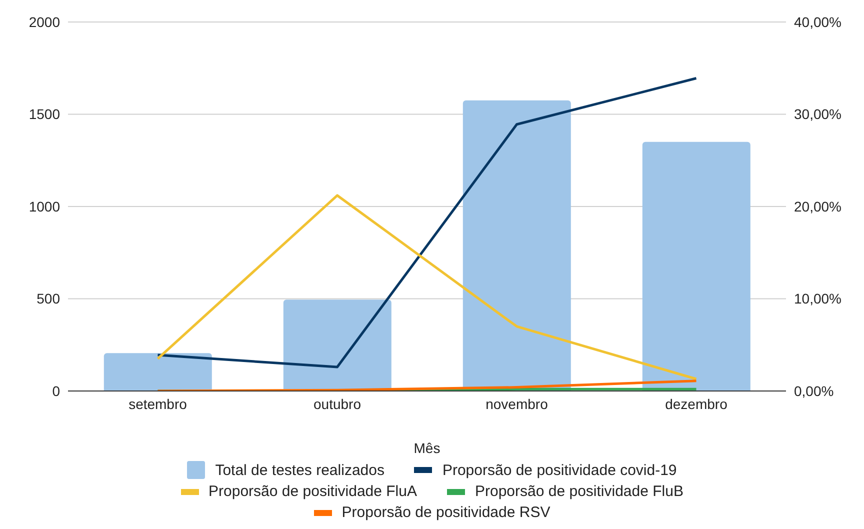 This screenshot has width=864, height=529. What do you see at coordinates (338, 404) in the screenshot?
I see `x-tick-label: outubro` at bounding box center [338, 404].